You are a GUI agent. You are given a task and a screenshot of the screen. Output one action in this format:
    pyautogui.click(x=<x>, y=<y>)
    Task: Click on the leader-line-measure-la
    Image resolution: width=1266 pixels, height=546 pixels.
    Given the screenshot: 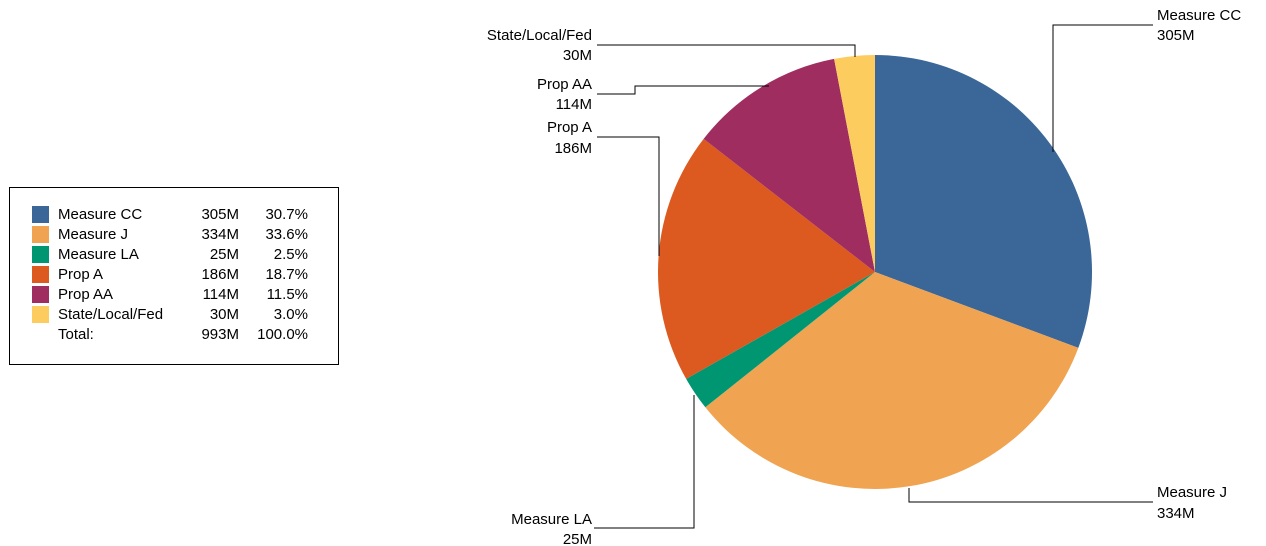 What is the action you would take?
    pyautogui.click(x=644, y=462)
    